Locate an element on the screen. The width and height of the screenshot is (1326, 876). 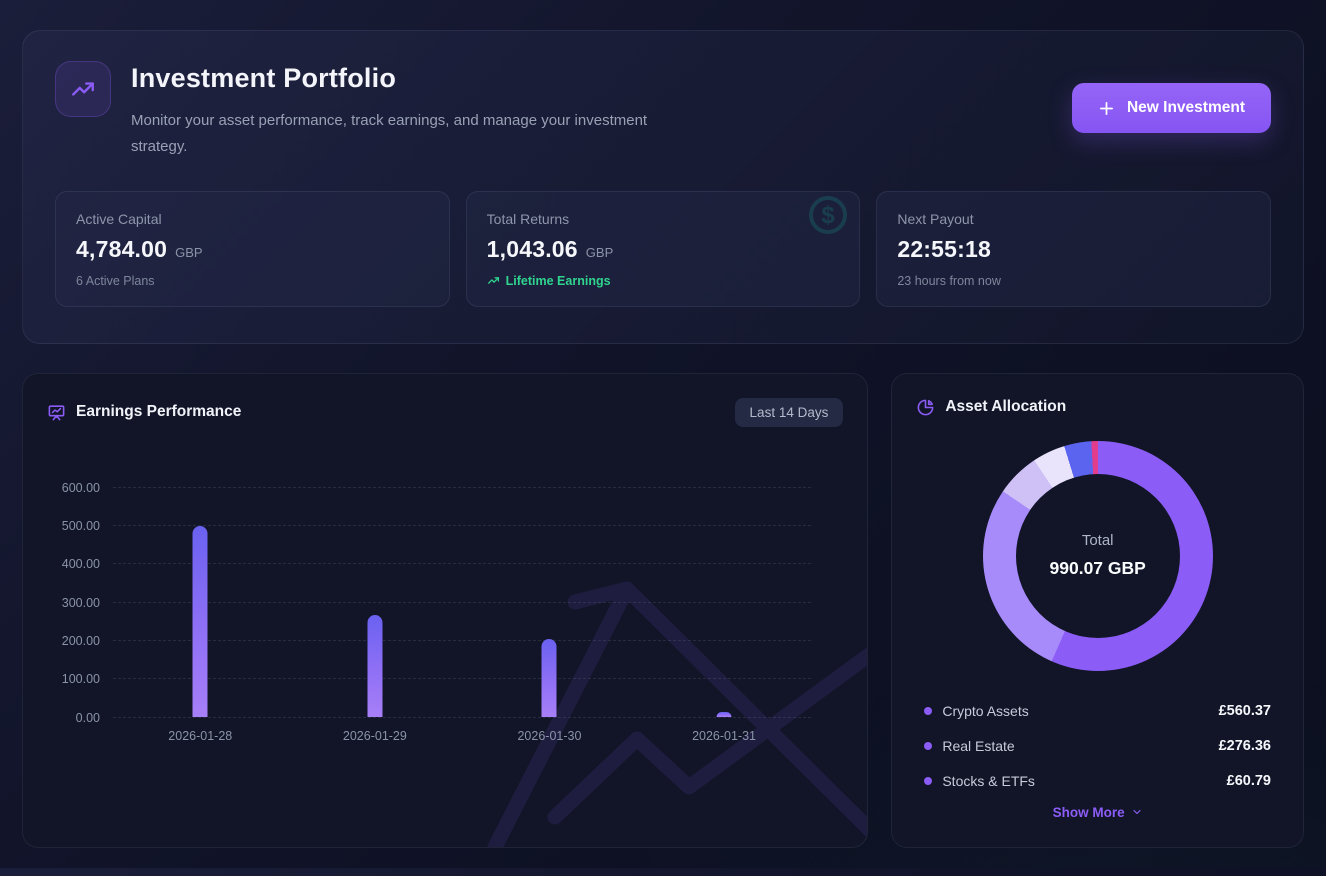
trend-up-icon is located at coordinates (493, 280).